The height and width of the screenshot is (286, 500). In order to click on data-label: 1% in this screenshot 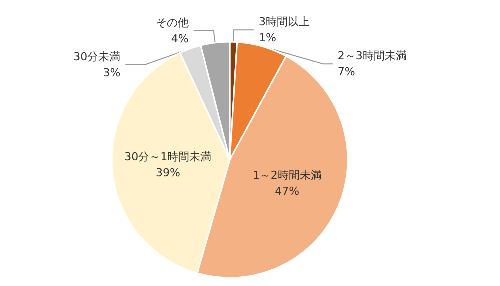, I will do `click(267, 38)`.